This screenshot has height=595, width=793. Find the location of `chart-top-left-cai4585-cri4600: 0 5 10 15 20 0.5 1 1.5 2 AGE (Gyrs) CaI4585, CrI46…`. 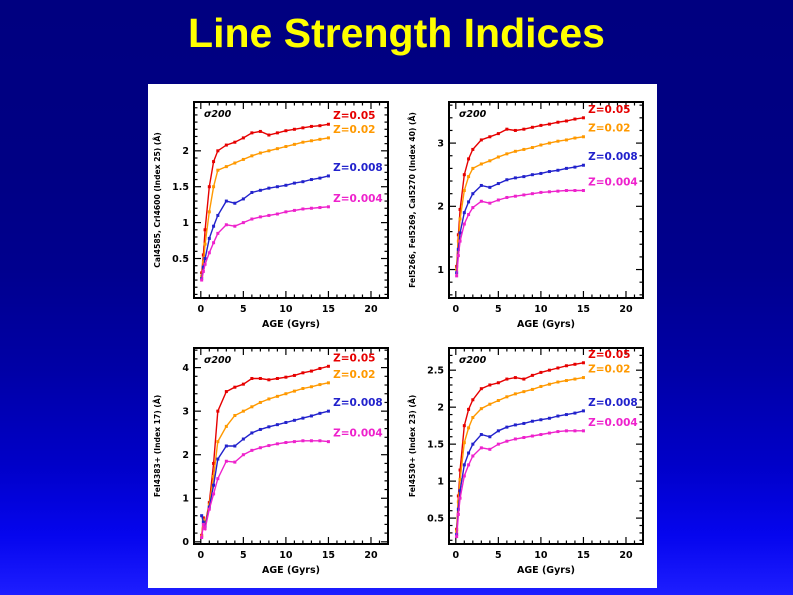

chart-top-left-cai4585-cri4600: 0 5 10 15 20 0.5 1 1.5 2 AGE (Gyrs) CaI4585, CrI46… is located at coordinates (275, 214).